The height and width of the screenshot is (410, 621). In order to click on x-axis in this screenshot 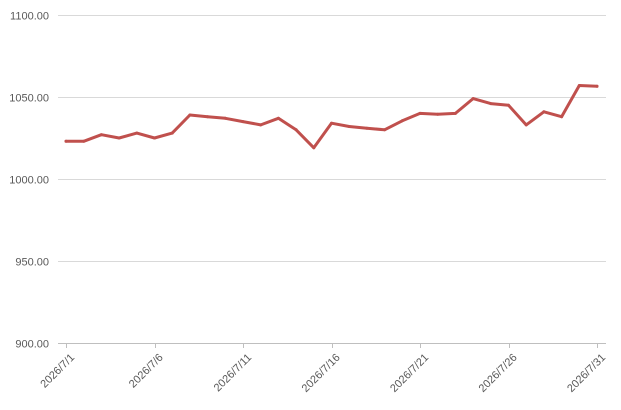, I will do `click(332, 345)`.